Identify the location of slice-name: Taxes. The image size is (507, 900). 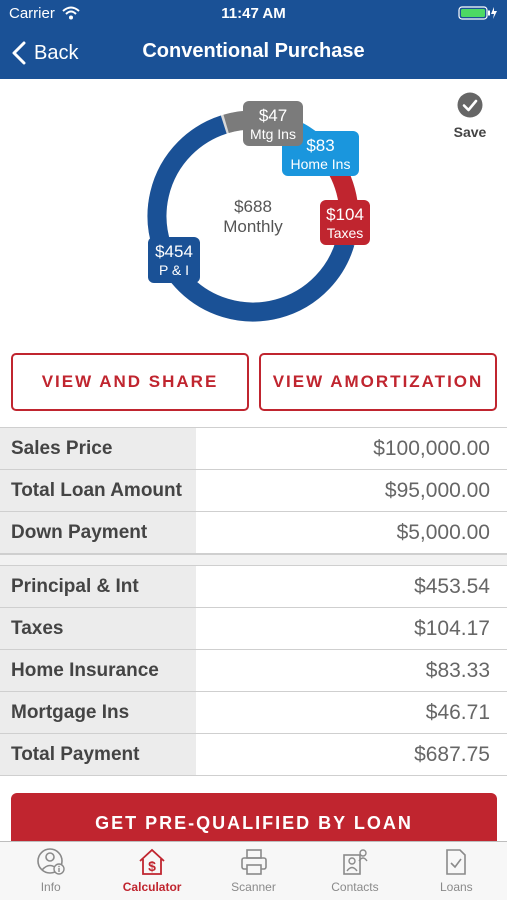
(345, 233).